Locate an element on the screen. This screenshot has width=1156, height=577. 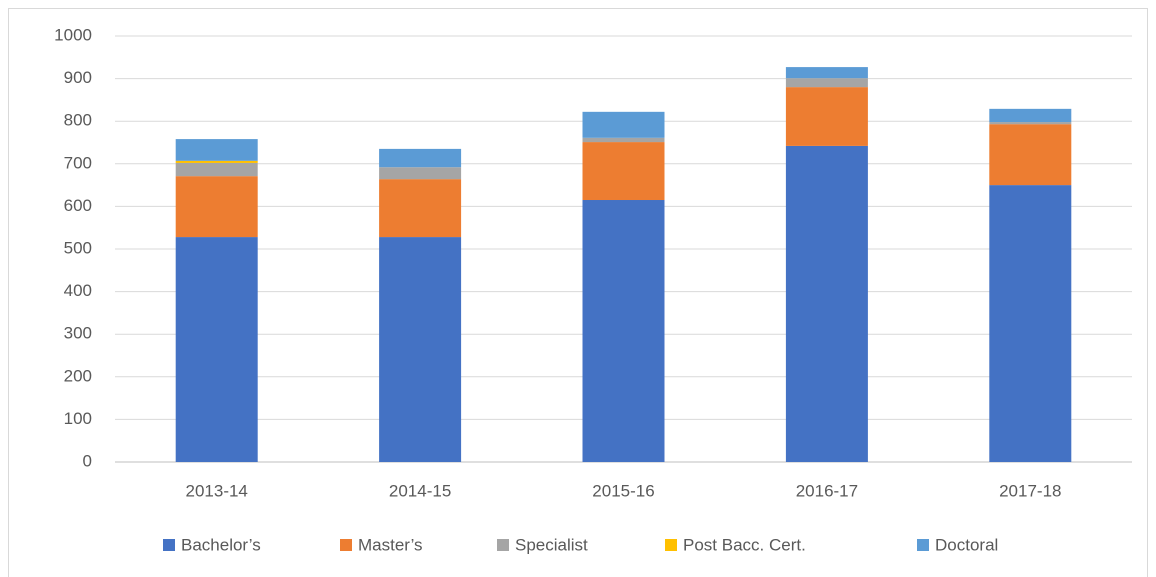
x-tick-label: 2016-17 is located at coordinates (827, 490).